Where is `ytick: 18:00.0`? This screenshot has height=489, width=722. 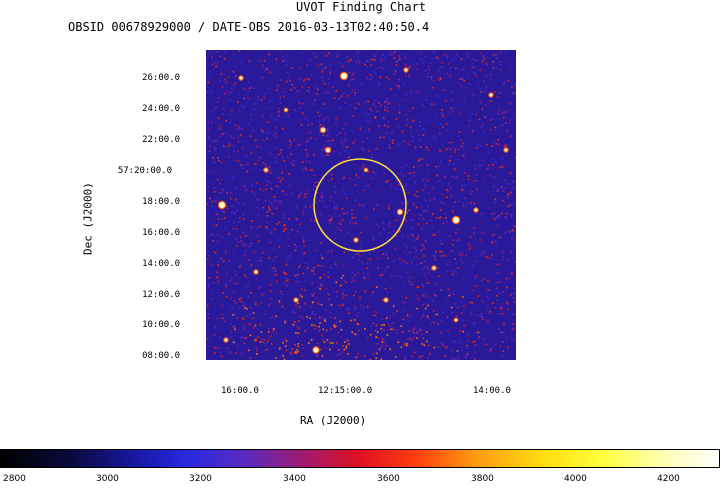
ytick: 18:00.0 is located at coordinates (161, 202).